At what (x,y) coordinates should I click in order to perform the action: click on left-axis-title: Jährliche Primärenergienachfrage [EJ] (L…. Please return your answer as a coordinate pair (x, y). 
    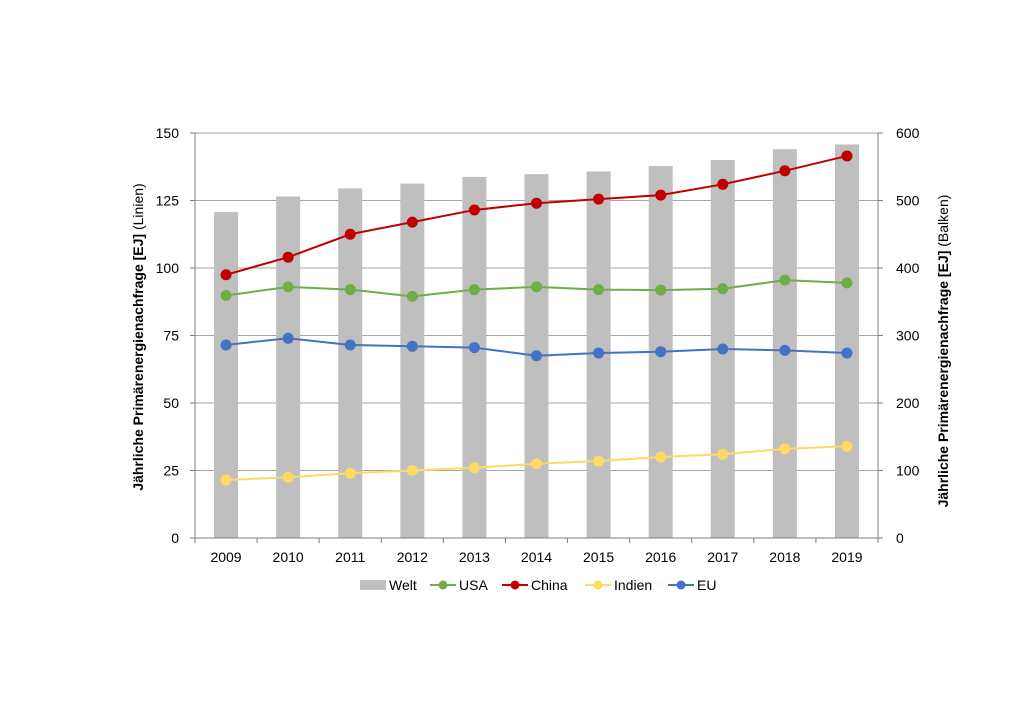
    Looking at the image, I should click on (138, 336).